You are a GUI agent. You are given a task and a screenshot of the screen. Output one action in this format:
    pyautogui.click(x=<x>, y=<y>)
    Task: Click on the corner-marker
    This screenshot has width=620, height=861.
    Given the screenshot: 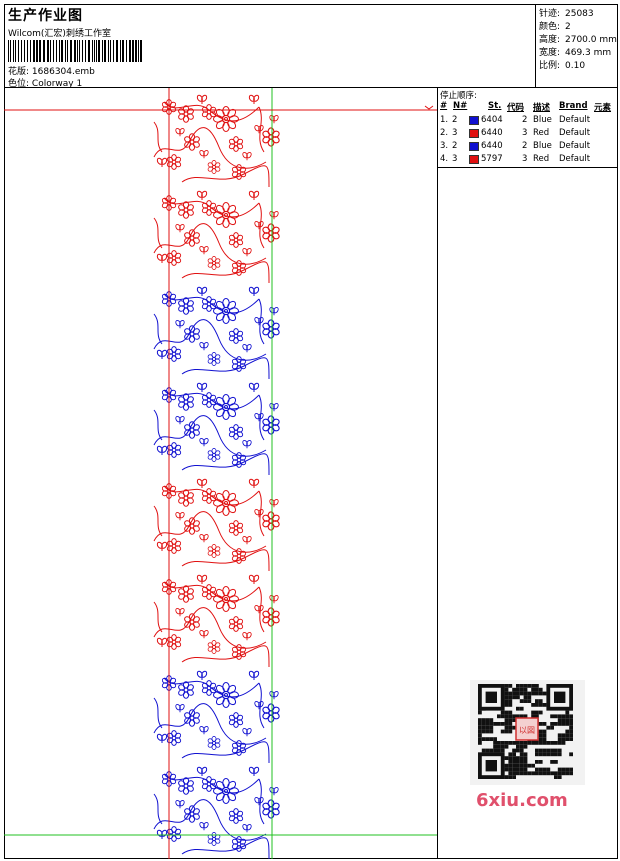 What is the action you would take?
    pyautogui.click(x=429, y=107)
    